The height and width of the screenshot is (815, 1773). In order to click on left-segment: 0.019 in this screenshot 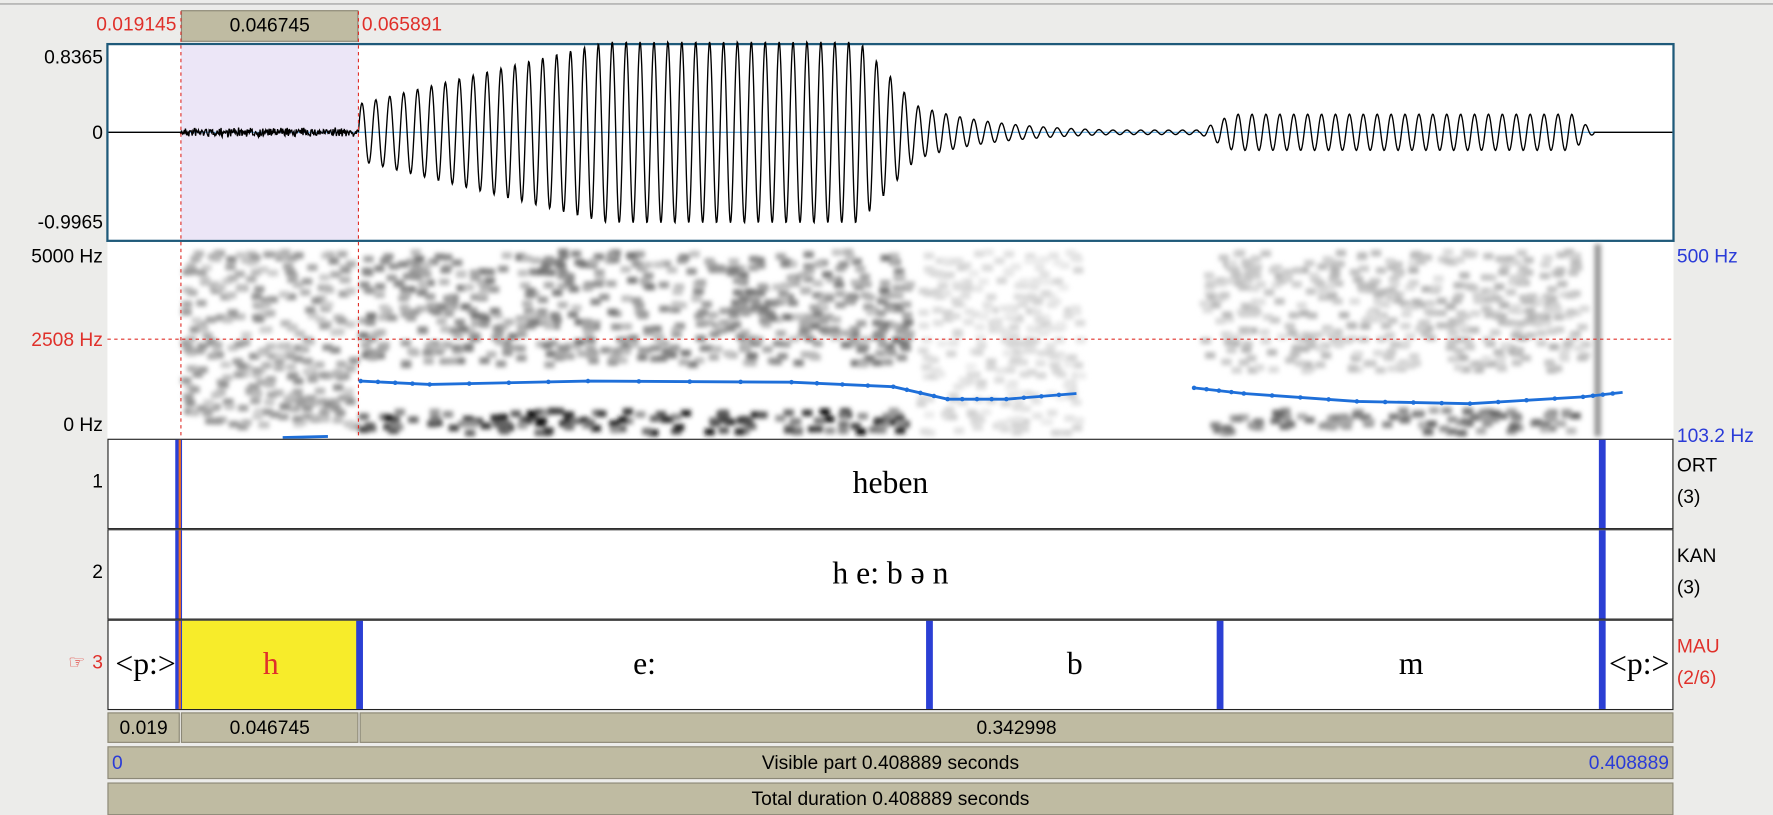, I will do `click(143, 727)`.